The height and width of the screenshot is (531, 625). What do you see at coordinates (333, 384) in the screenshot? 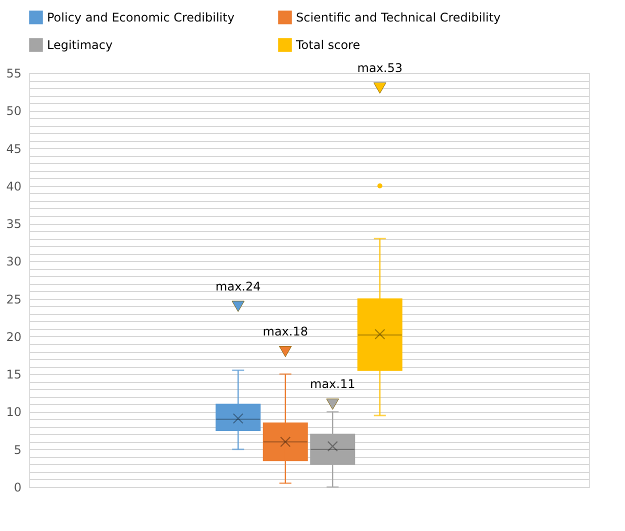
I see `annotation: max.11` at bounding box center [333, 384].